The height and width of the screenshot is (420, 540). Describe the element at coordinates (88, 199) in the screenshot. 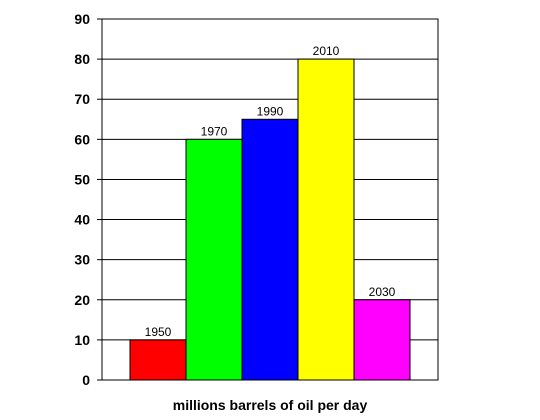

I see `y-axis-ticks: 0 10 20 30 40 50 60 70 80 90` at that location.